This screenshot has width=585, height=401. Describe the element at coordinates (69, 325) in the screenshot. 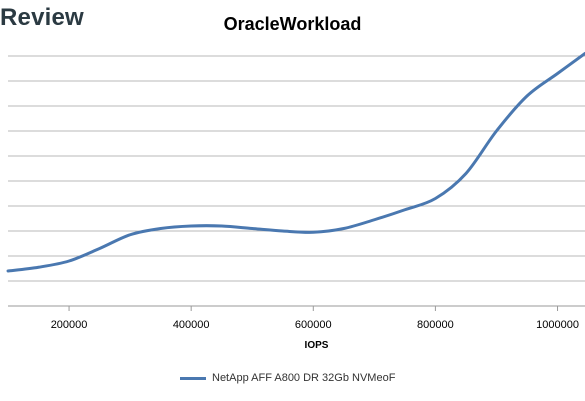

I see `x-tick-label: 200000` at that location.